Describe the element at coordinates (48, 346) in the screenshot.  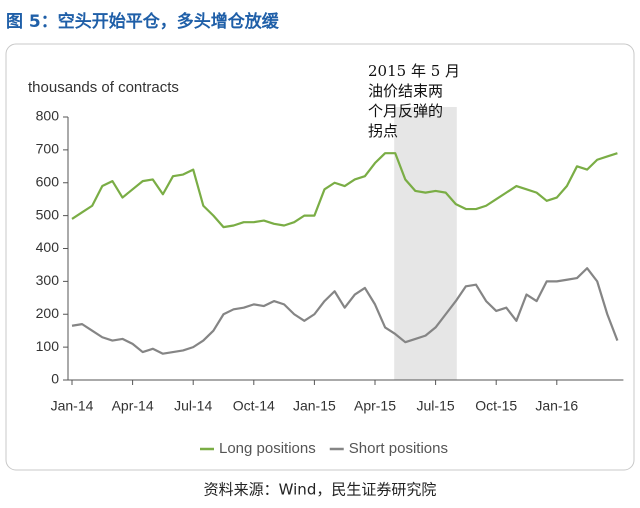
I see `y-tick-label: 100` at that location.